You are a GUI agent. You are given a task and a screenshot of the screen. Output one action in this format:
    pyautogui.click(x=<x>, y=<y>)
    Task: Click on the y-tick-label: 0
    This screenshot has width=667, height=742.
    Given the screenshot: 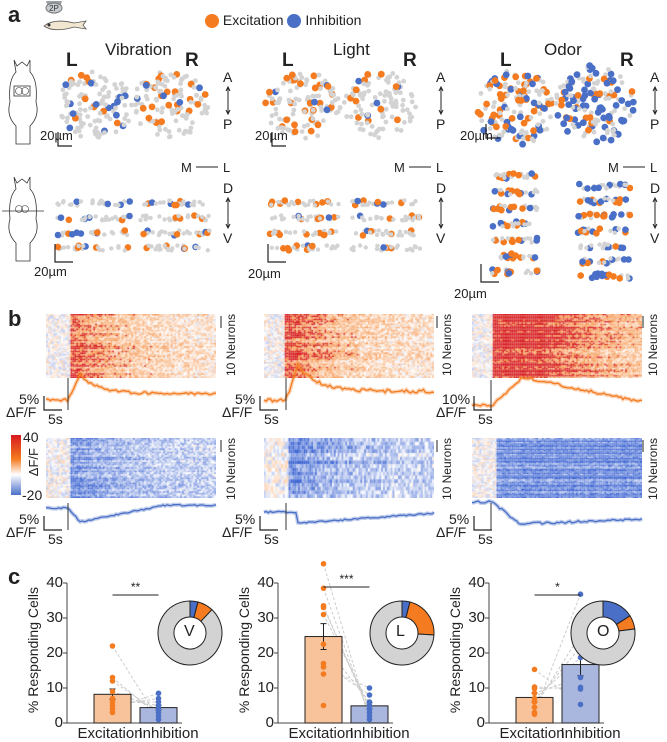 What is the action you would take?
    pyautogui.click(x=269, y=722)
    